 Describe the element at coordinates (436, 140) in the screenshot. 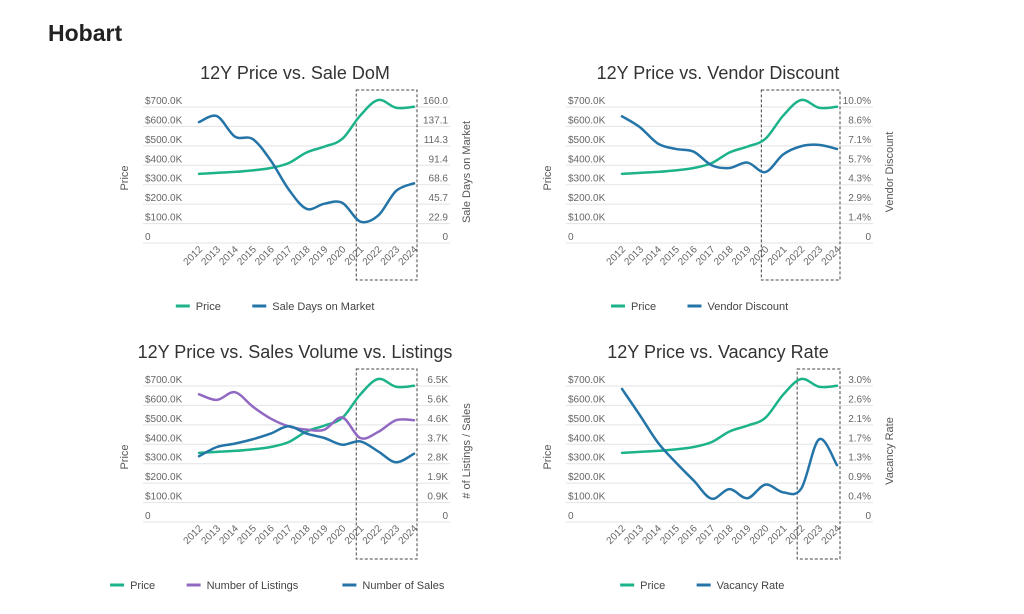

I see `y2-tick-label: 114.3` at that location.